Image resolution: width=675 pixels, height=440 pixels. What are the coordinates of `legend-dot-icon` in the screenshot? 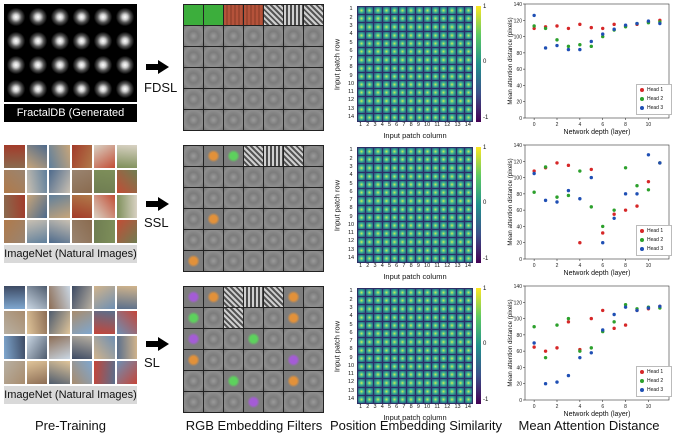 It's located at (642, 89).